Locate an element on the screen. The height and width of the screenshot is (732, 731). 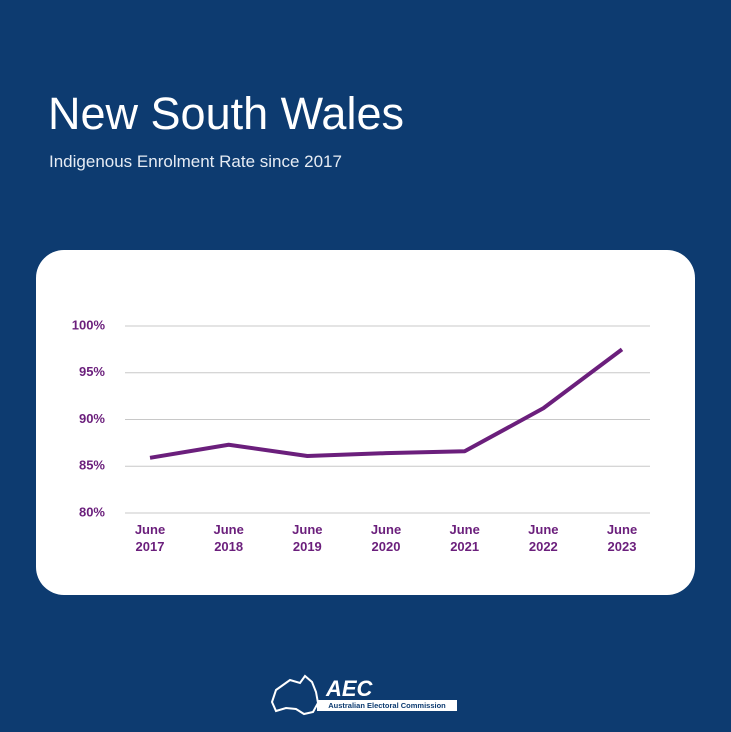
logo-name: AEC is located at coordinates (349, 688).